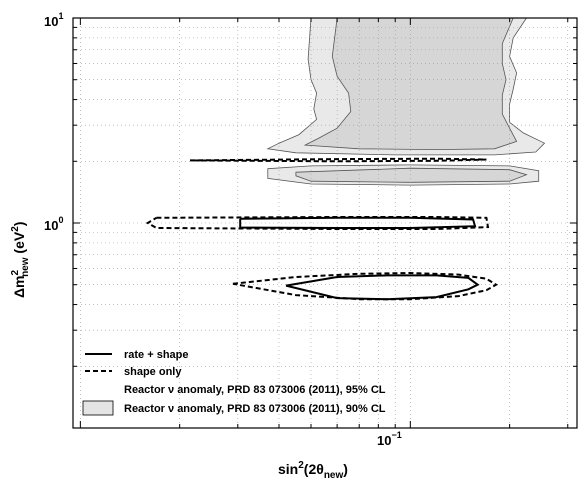 Image resolution: width=586 pixels, height=483 pixels. I want to click on reactor-anomaly-90cl-region, so click(411, 100).